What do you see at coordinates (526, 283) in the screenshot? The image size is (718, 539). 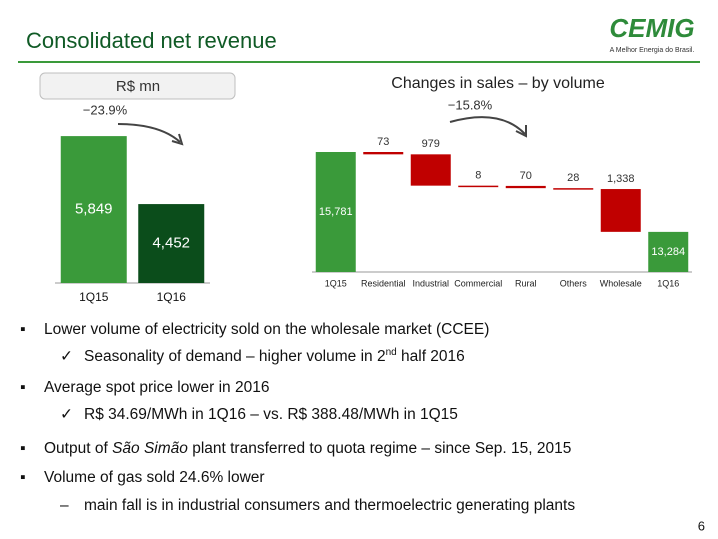 I see `x-tick-label: Rural` at bounding box center [526, 283].